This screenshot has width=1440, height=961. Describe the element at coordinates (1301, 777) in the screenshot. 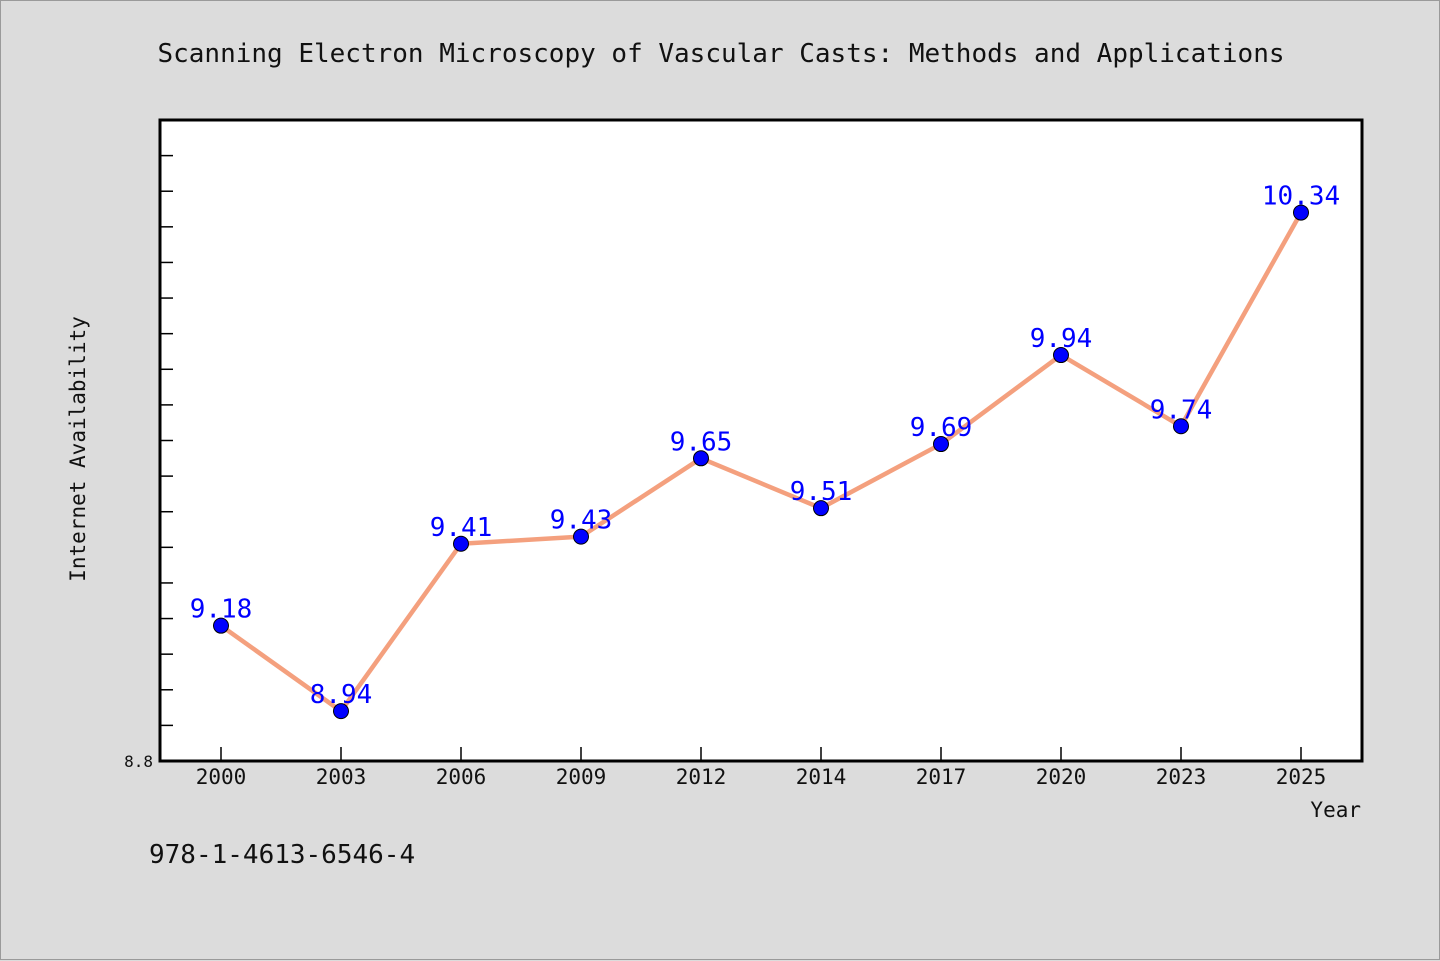

I see `x-tick-label: 2025` at that location.